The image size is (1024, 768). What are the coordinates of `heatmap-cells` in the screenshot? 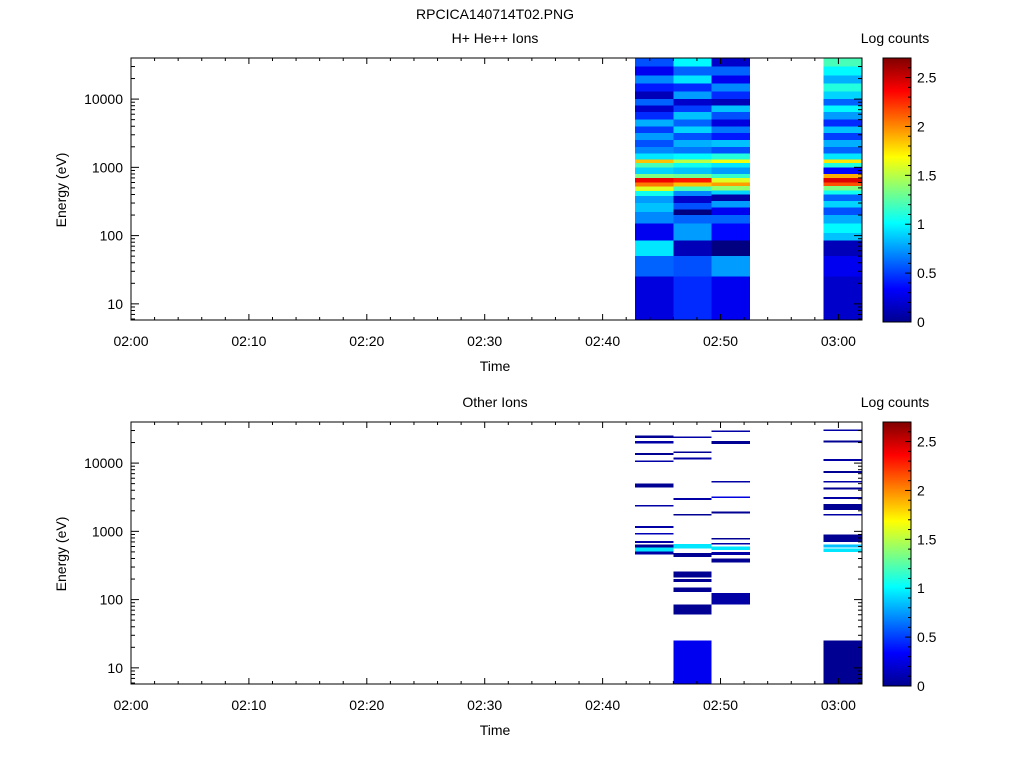 It's located at (748, 556).